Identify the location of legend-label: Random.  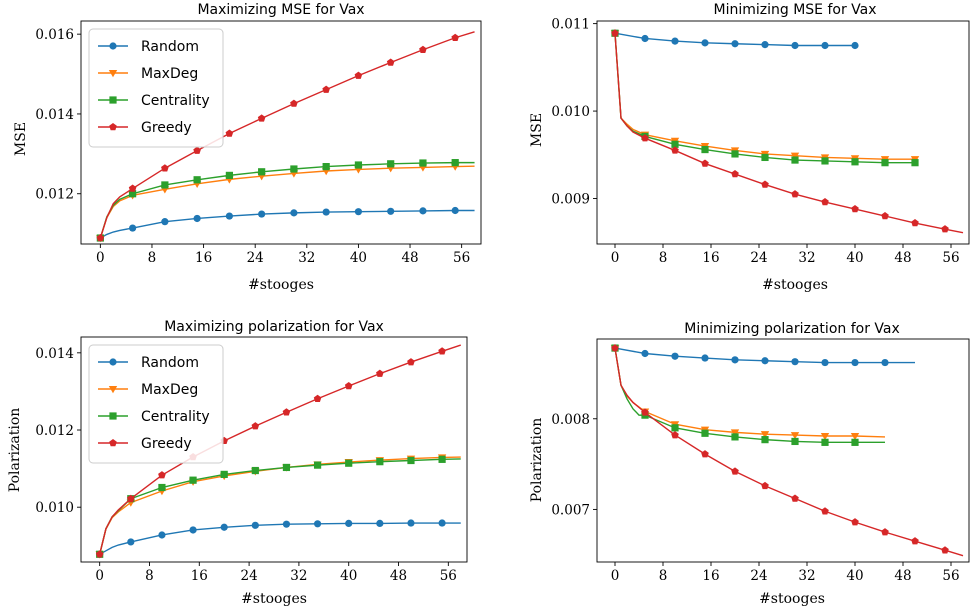
(170, 47).